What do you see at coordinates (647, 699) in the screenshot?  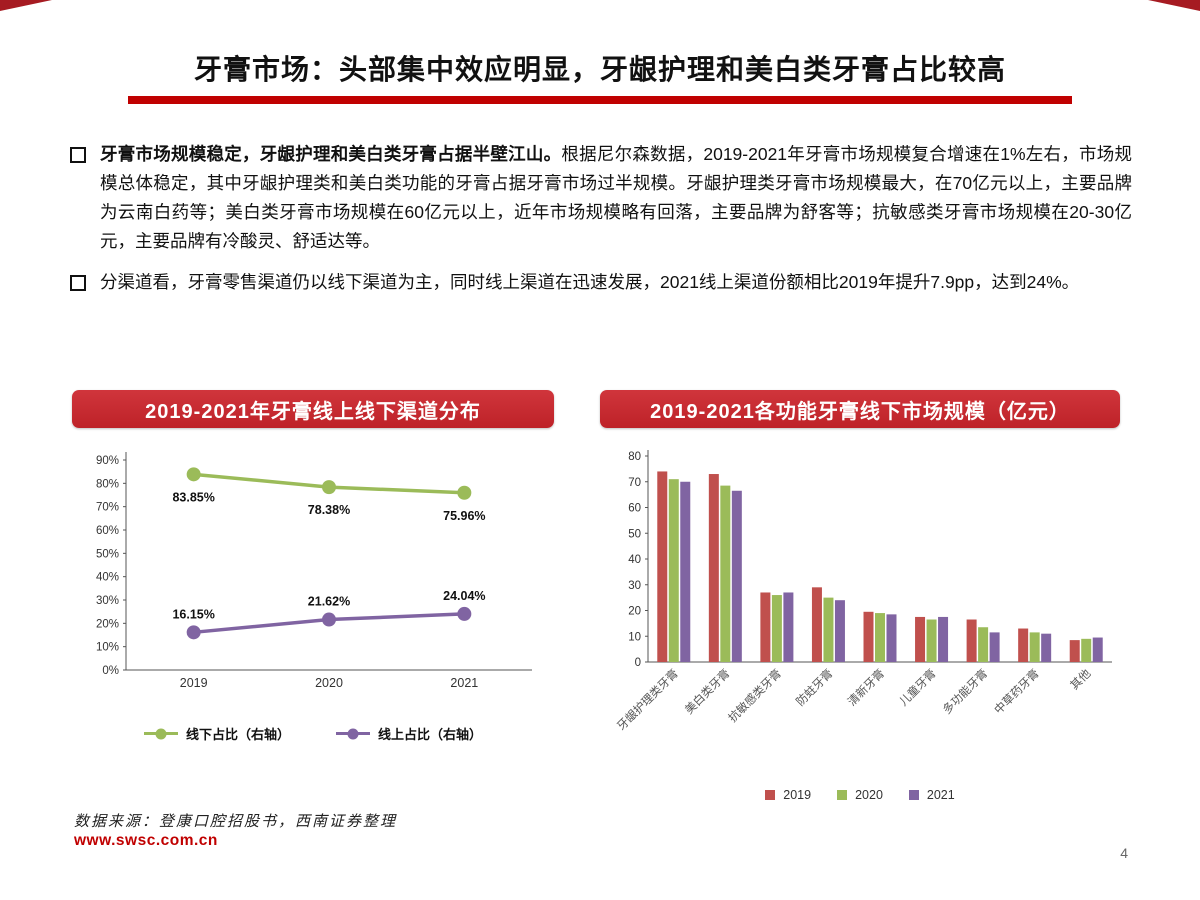 I see `svg-text: 牙龈护理类牙膏` at bounding box center [647, 699].